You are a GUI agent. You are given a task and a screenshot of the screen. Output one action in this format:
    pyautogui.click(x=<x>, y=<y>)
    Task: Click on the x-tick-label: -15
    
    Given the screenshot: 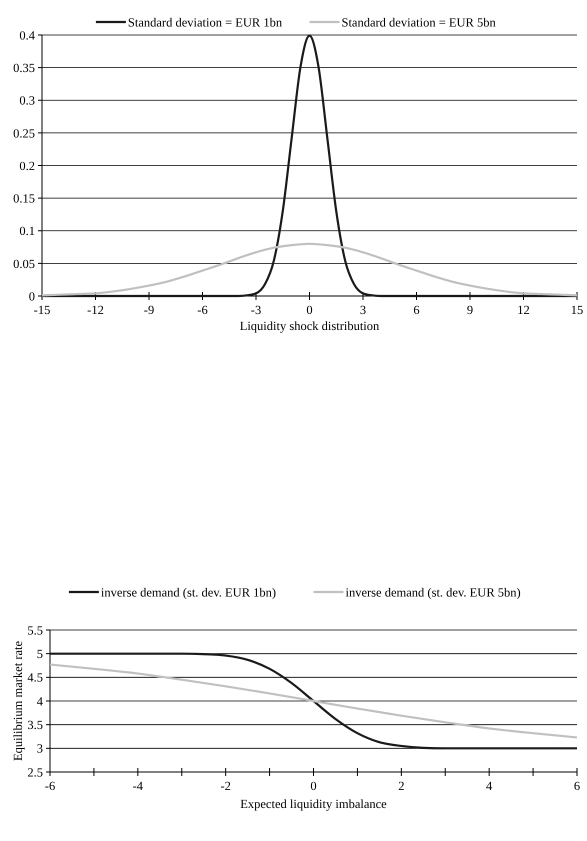 What is the action you would take?
    pyautogui.click(x=42, y=310)
    